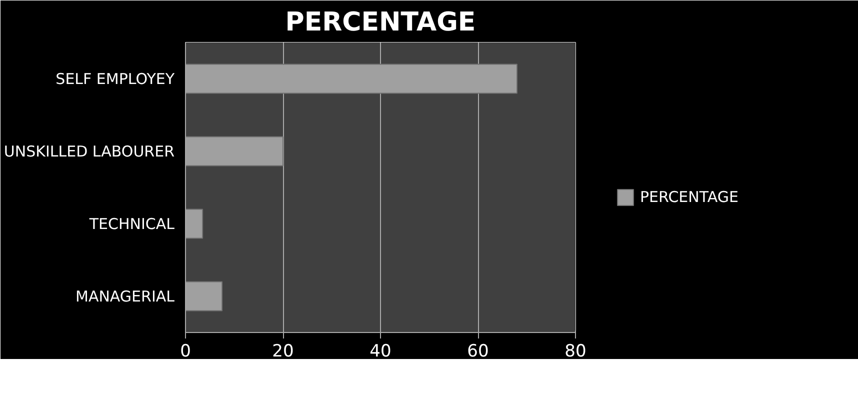 The height and width of the screenshot is (415, 858). What do you see at coordinates (126, 296) in the screenshot?
I see `y-tick-label: MANAGERIAL` at bounding box center [126, 296].